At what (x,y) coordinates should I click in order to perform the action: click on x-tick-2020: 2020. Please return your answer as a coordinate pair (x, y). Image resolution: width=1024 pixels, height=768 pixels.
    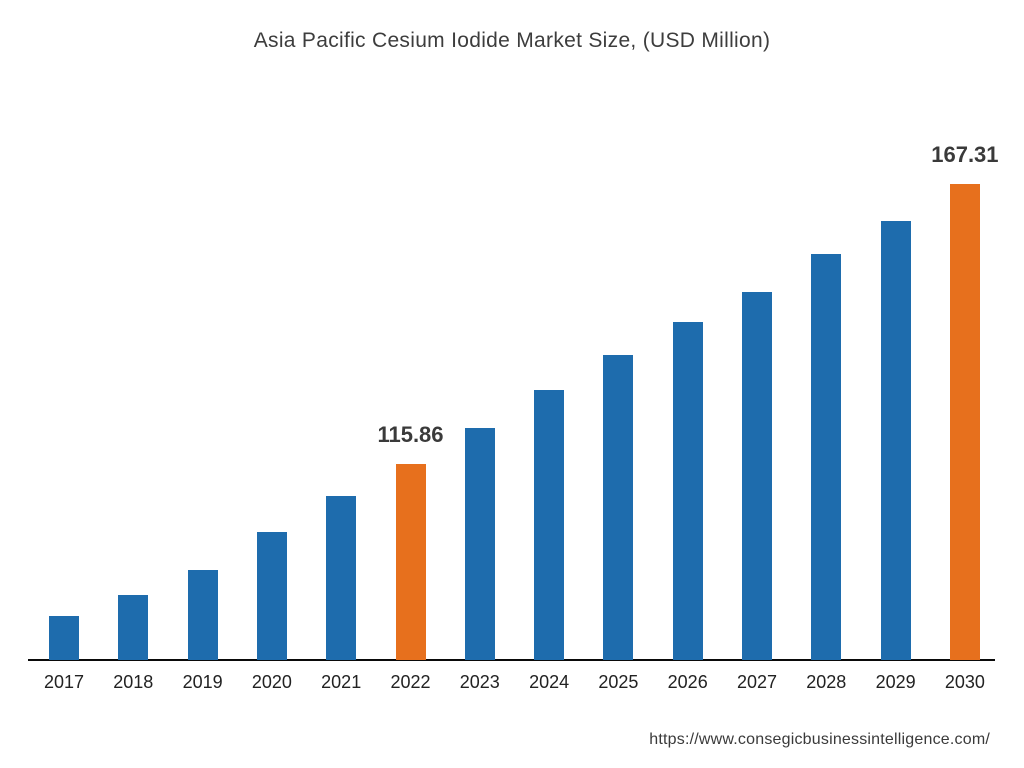
    Looking at the image, I should click on (271, 682).